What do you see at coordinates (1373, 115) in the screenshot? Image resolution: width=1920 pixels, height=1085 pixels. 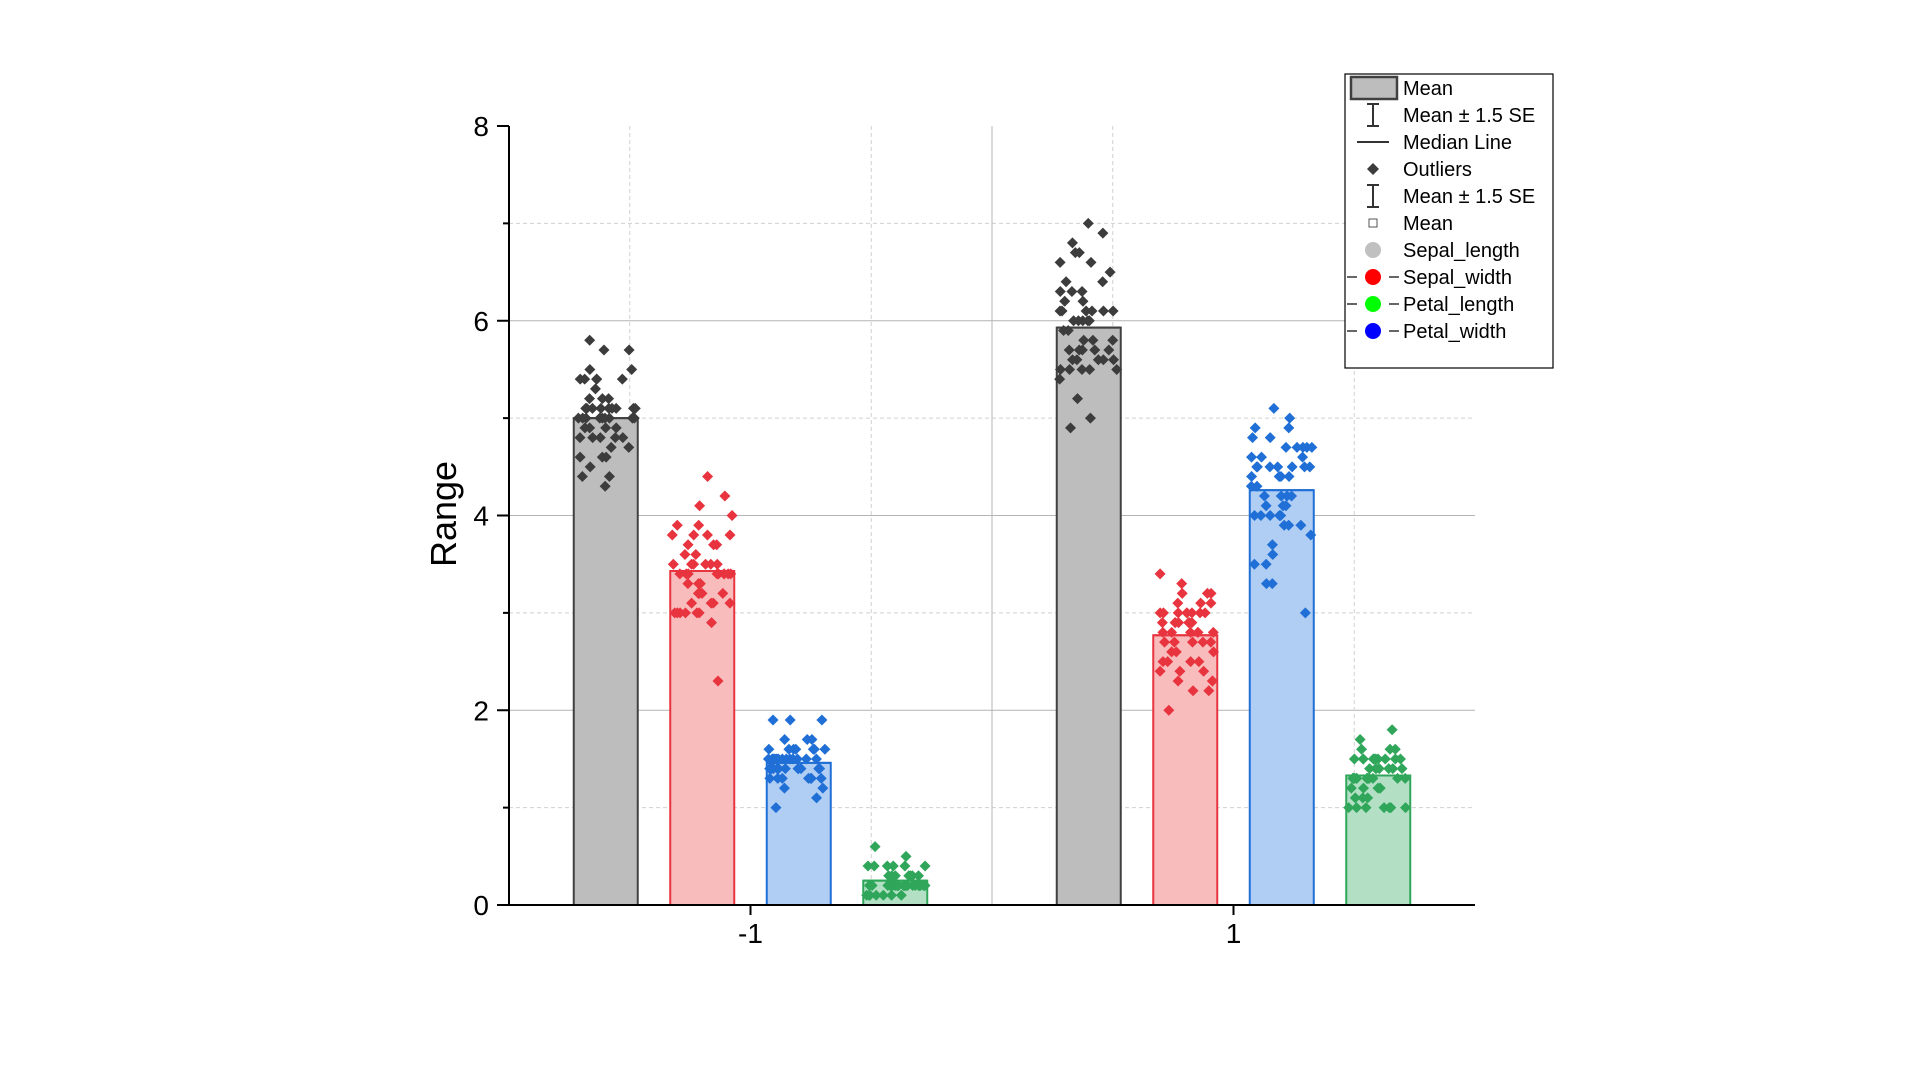 I see `legend-swatch-errorbar` at bounding box center [1373, 115].